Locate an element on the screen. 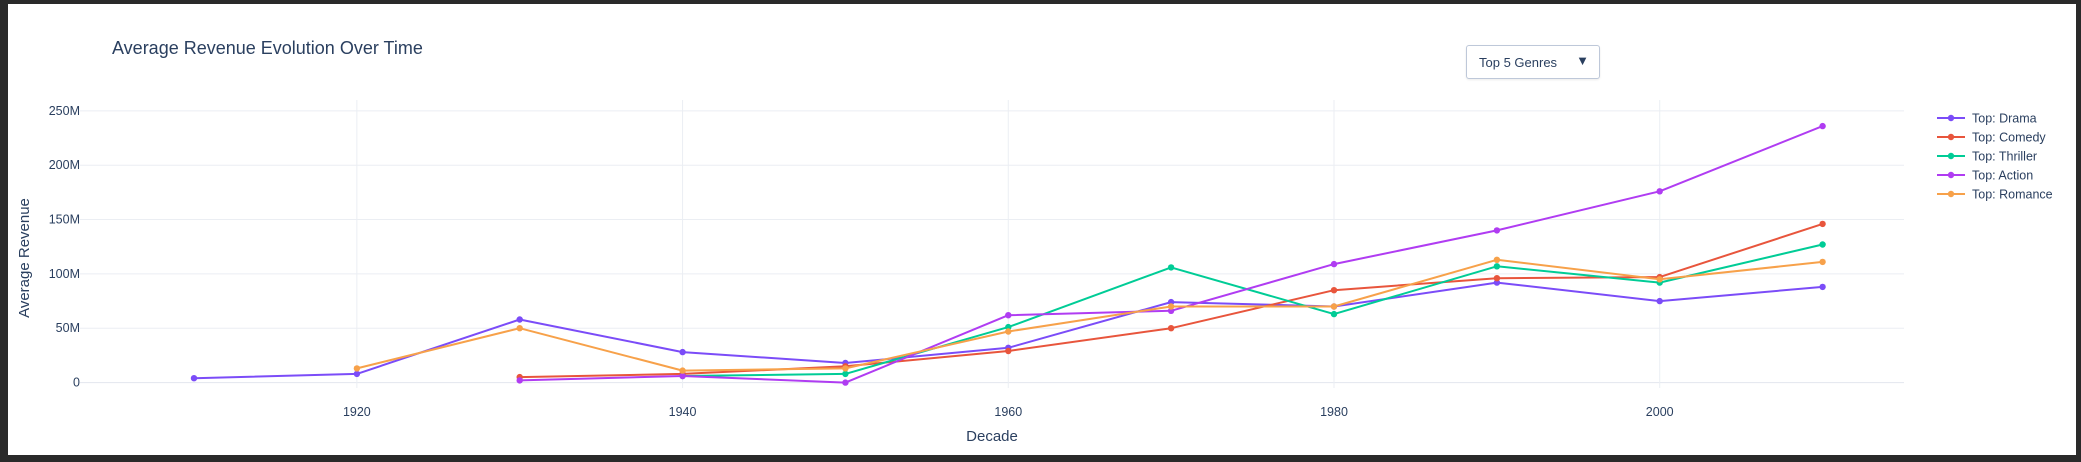 The image size is (2081, 462). legend-item: Top: Action is located at coordinates (1985, 176).